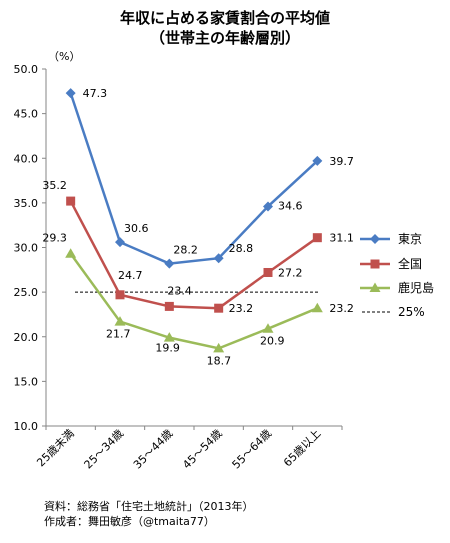  What do you see at coordinates (26, 203) in the screenshot?
I see `y-tick-label: 35.0` at bounding box center [26, 203].